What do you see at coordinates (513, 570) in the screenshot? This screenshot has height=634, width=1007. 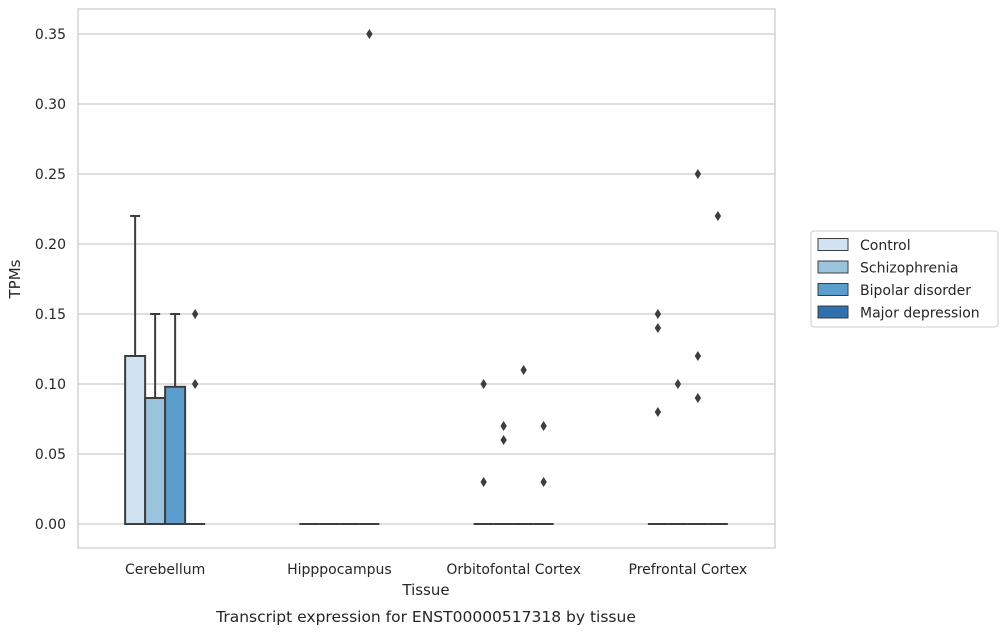 I see `x-tick-label: Orbitofontal Cortex` at bounding box center [513, 570].